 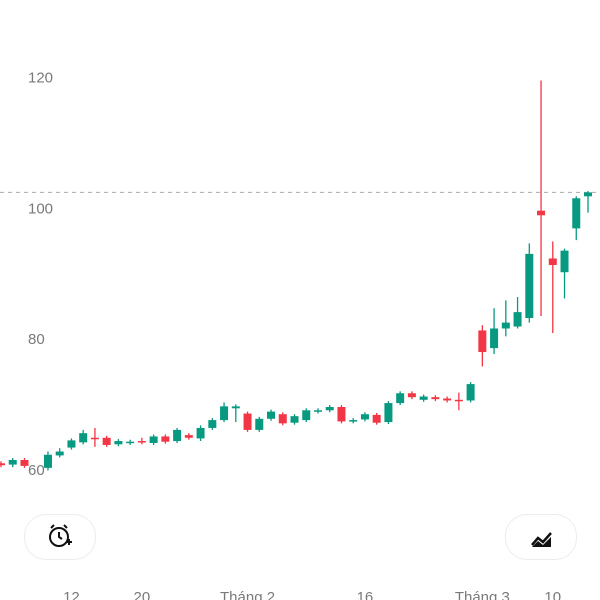 I want to click on x-tick-label: 10, so click(x=552, y=594).